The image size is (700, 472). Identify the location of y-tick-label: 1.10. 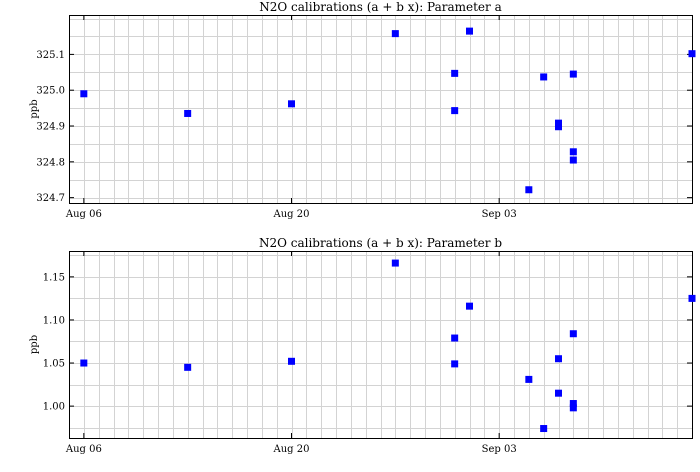
(54, 320).